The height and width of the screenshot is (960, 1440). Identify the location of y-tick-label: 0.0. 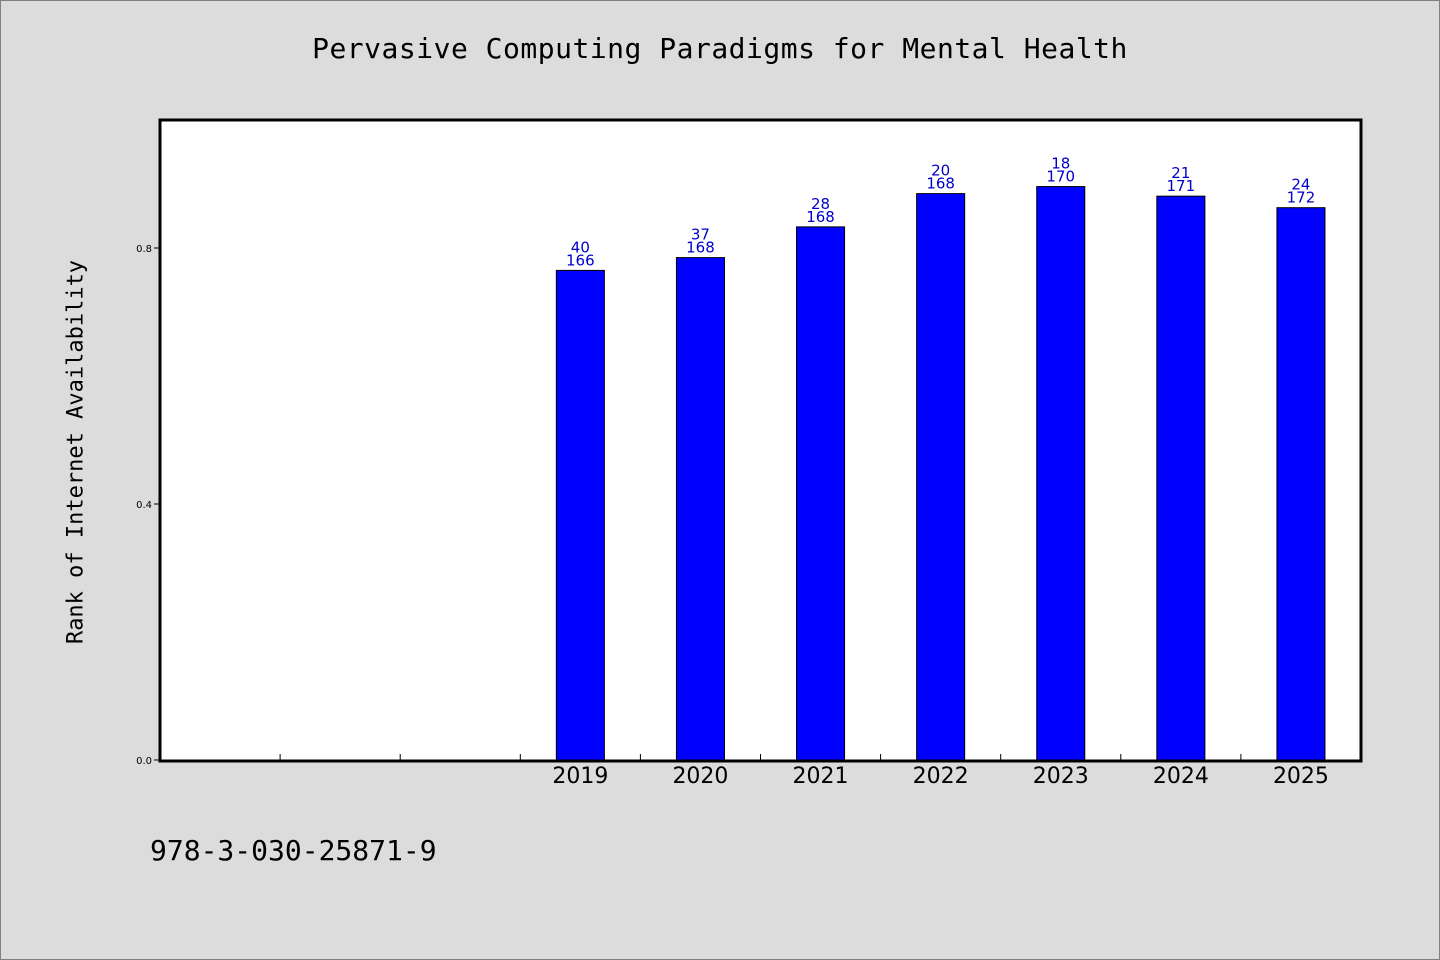
(144, 761).